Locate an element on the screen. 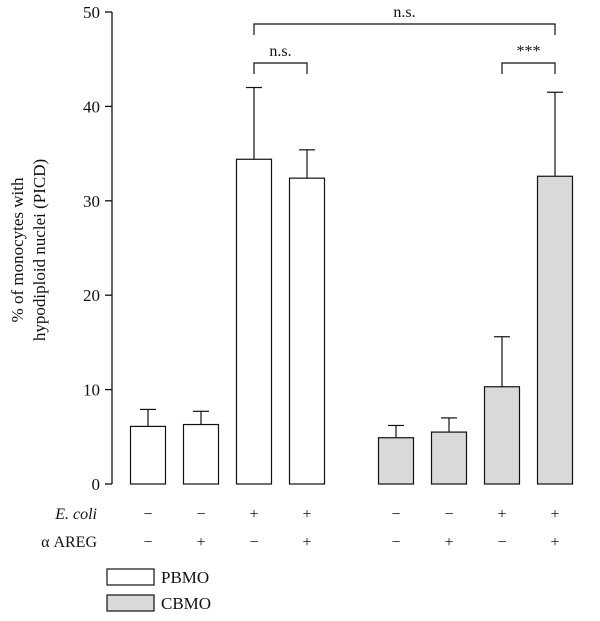 This screenshot has width=600, height=621. y-tick-label: 10 is located at coordinates (91, 390).